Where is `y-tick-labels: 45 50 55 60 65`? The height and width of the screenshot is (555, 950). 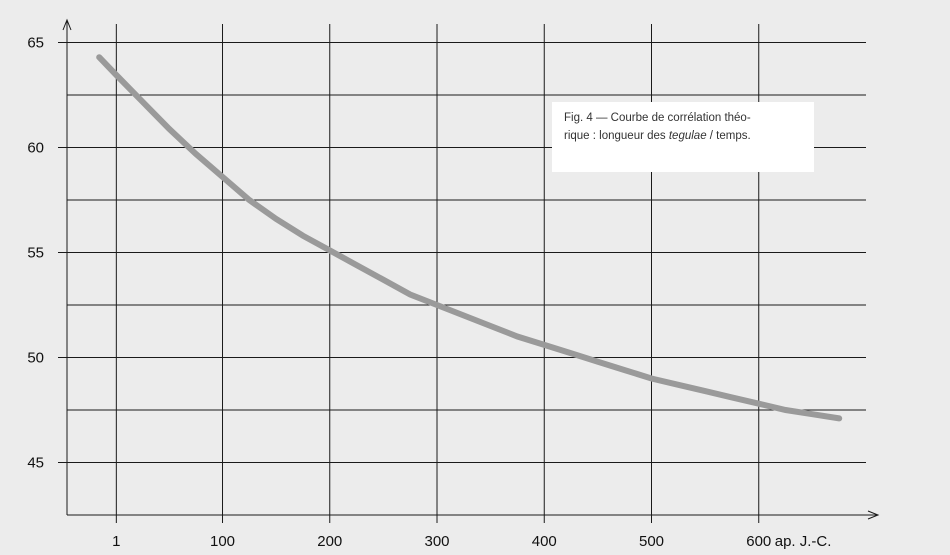
y-tick-labels: 45 50 55 60 65 is located at coordinates (35, 253).